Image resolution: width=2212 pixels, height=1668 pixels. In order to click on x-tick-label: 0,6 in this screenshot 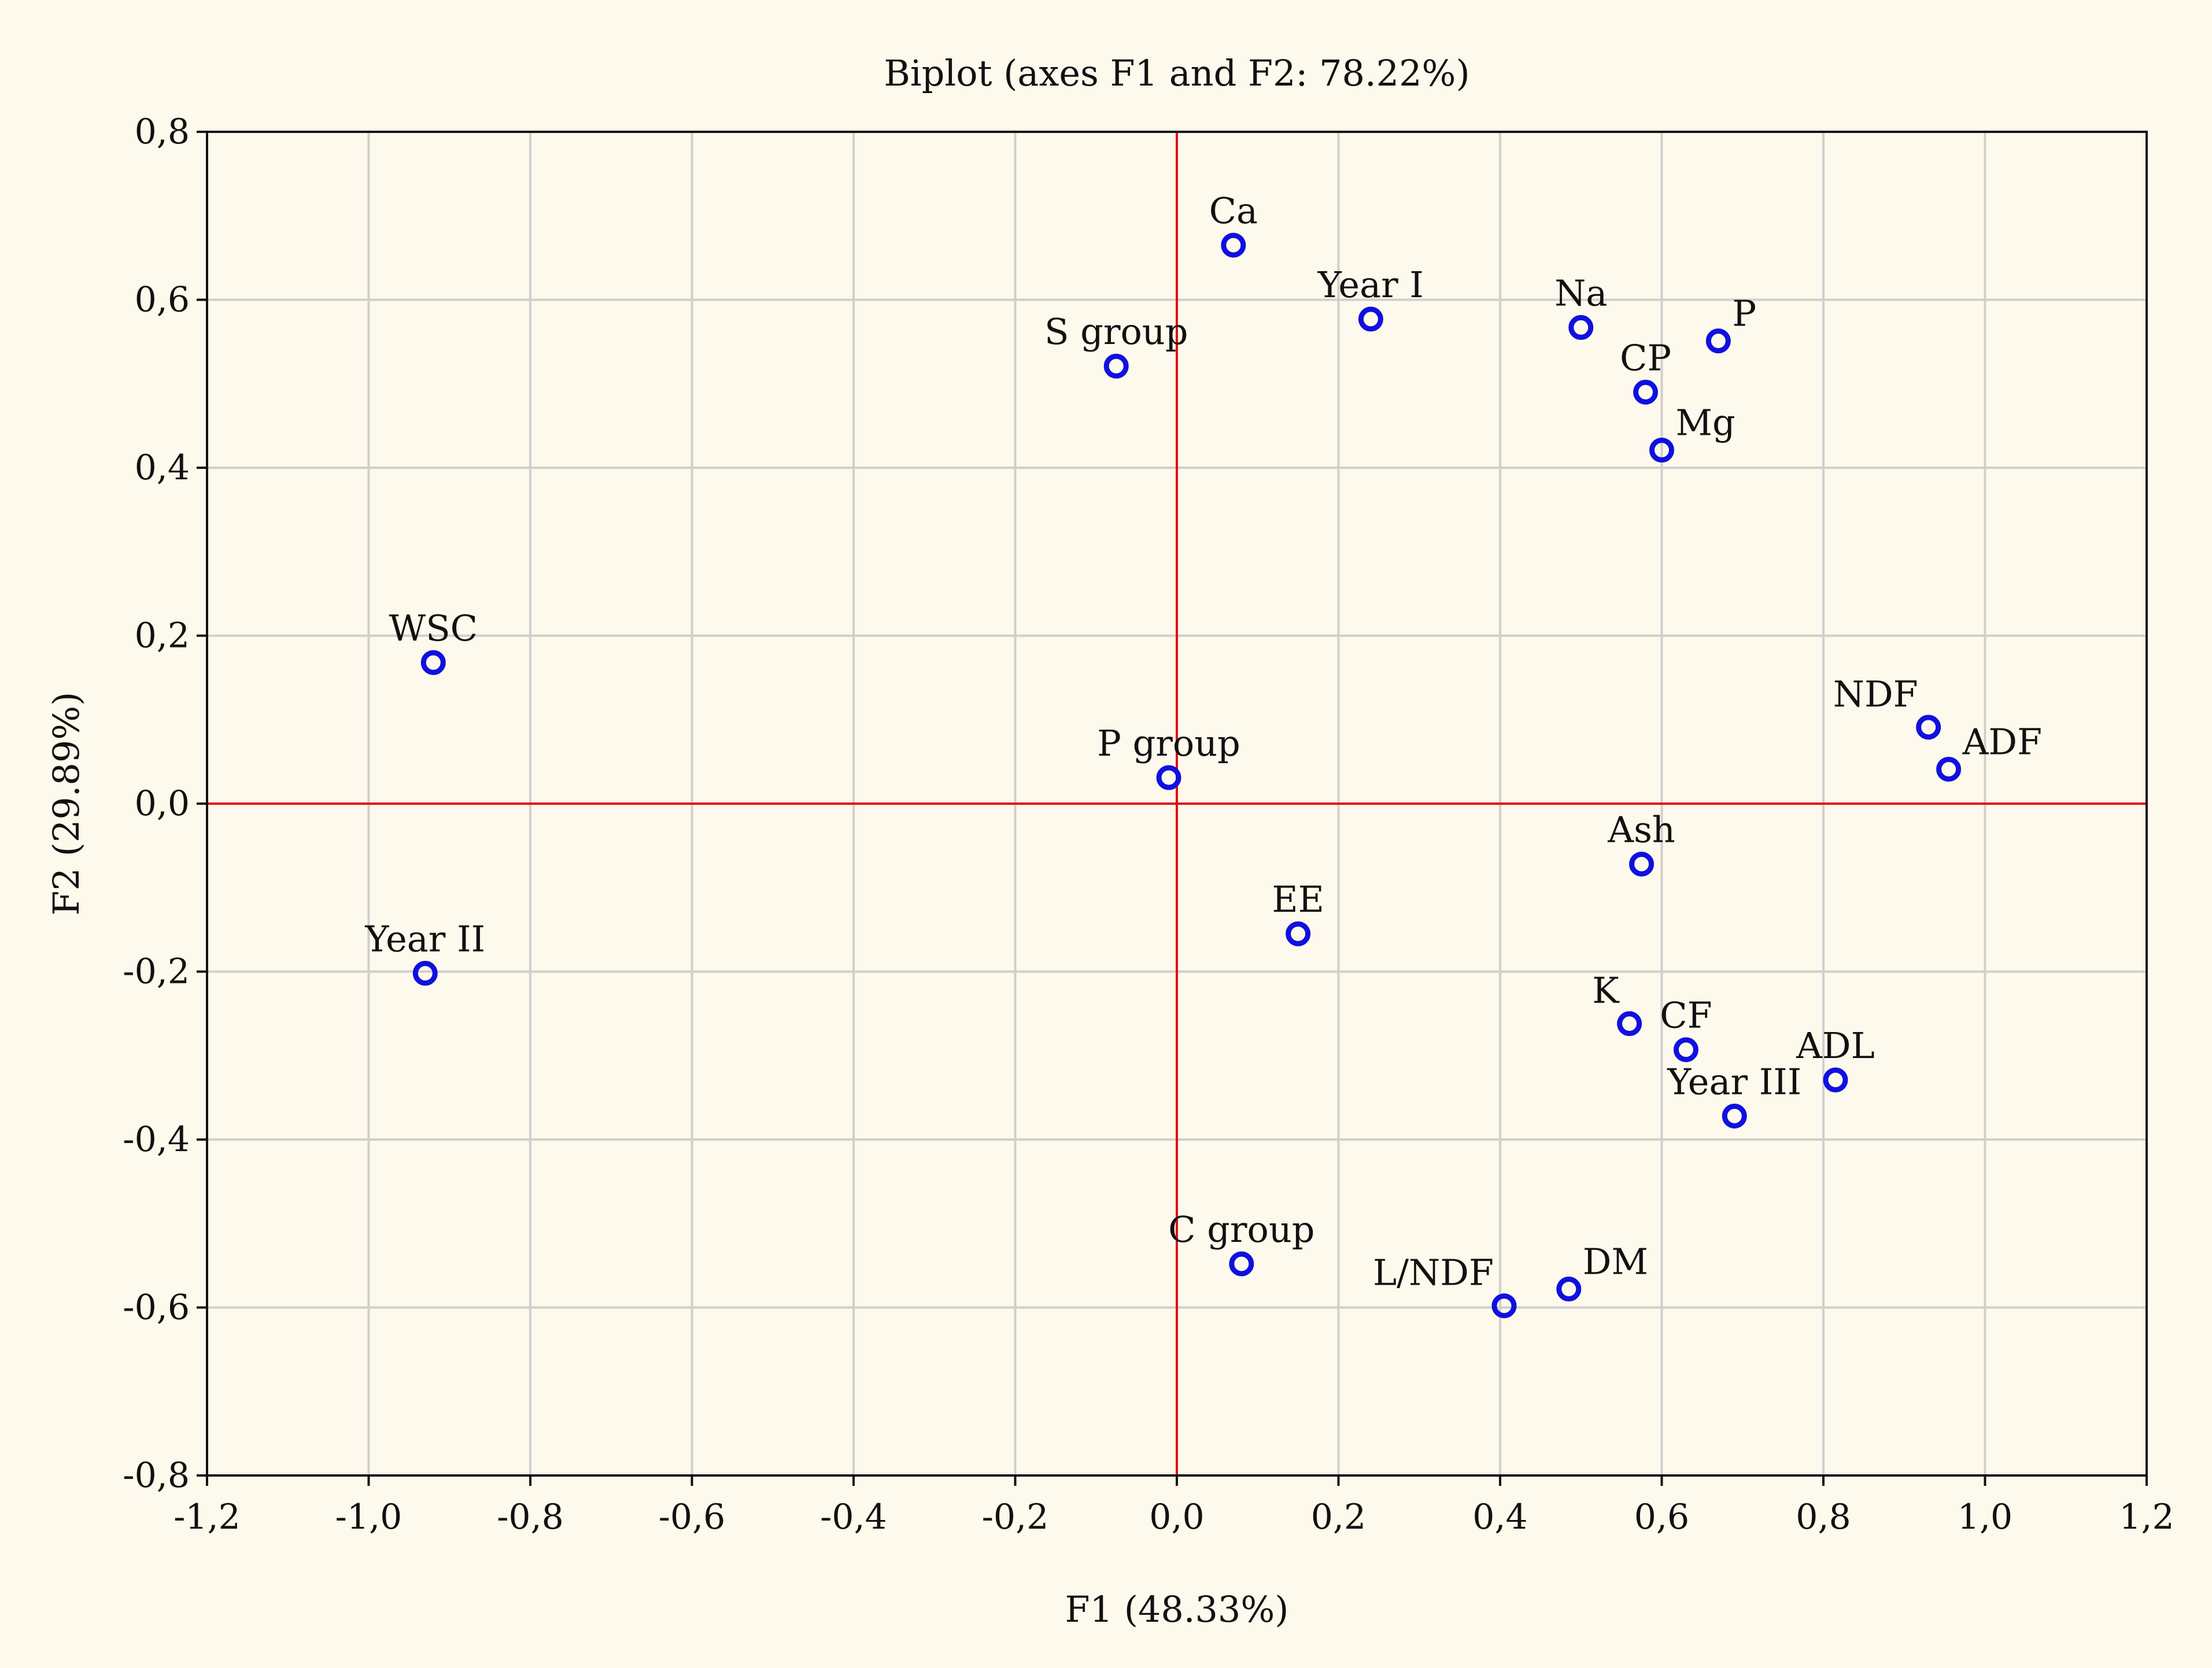, I will do `click(1661, 1517)`.